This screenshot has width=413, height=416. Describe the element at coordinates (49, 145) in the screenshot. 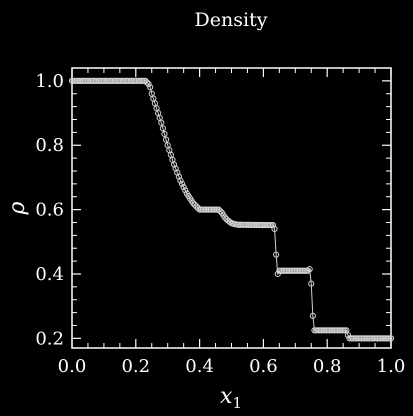

I see `y-tick-label: 0.8` at that location.